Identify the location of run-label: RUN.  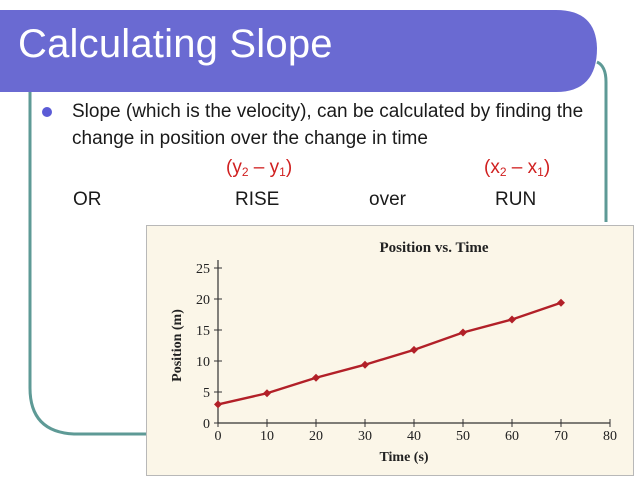
(516, 199).